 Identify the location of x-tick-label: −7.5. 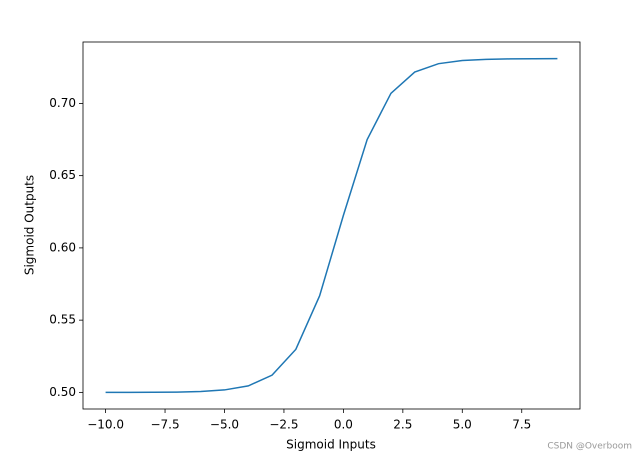
(164, 425).